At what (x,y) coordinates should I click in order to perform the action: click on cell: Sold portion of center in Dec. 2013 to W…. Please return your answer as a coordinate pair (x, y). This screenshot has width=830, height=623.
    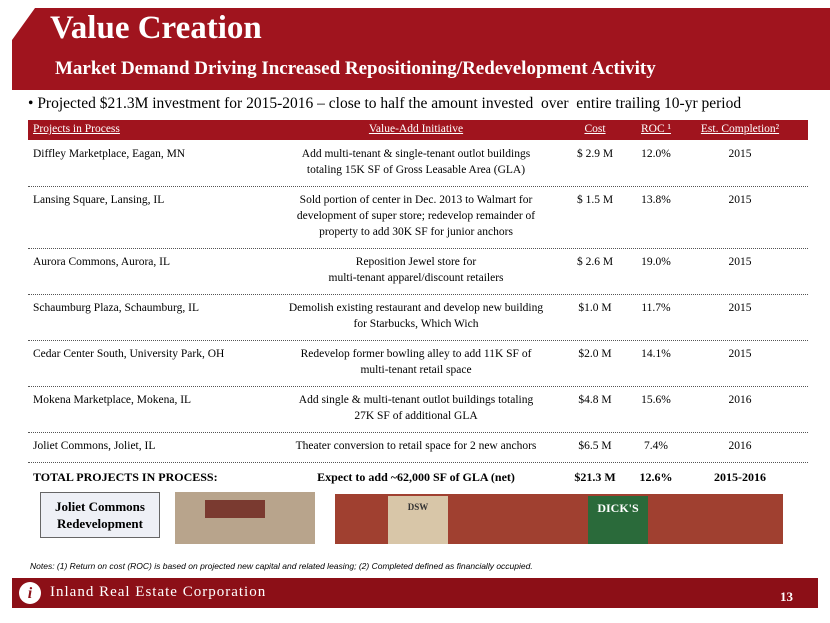
    Looking at the image, I should click on (416, 200).